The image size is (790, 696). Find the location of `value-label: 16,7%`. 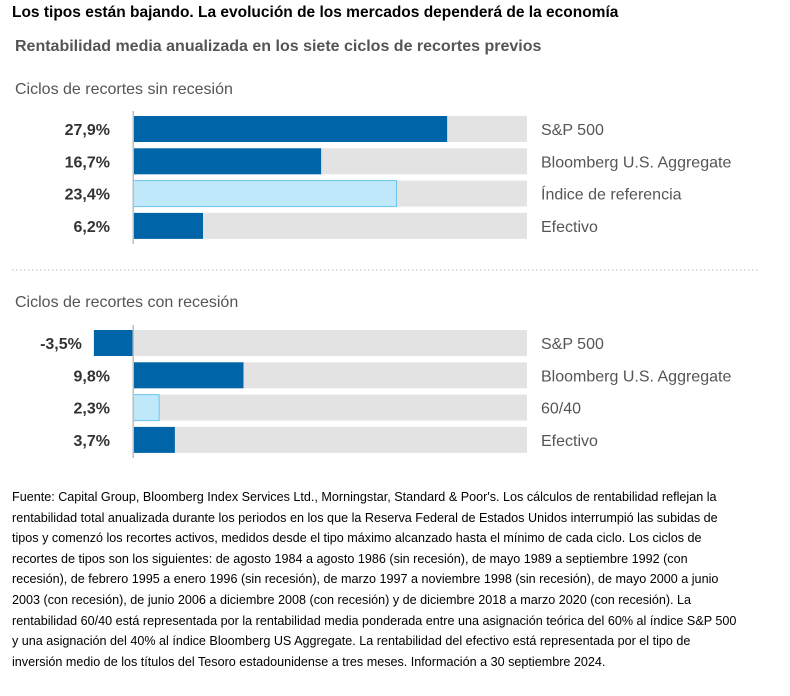

value-label: 16,7% is located at coordinates (87, 162).